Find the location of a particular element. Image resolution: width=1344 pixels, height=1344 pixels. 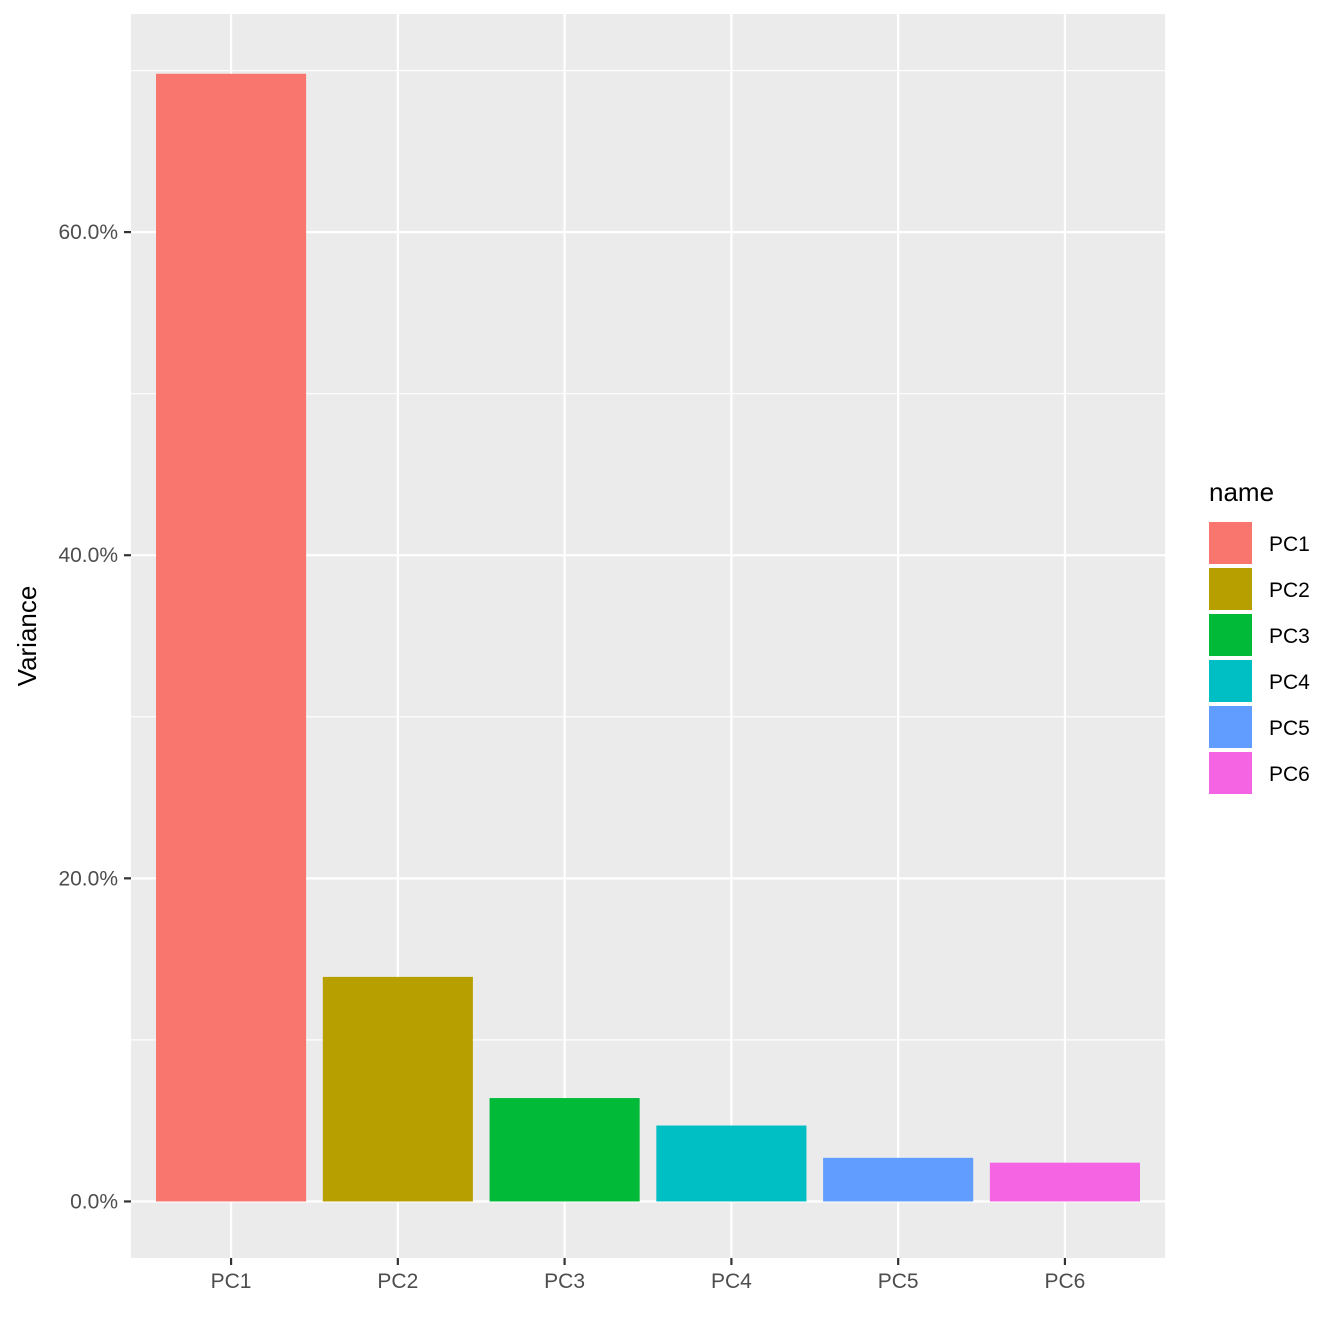

y-axis: 0.0% 20.0% 40.0% 60.0% is located at coordinates (94, 717).